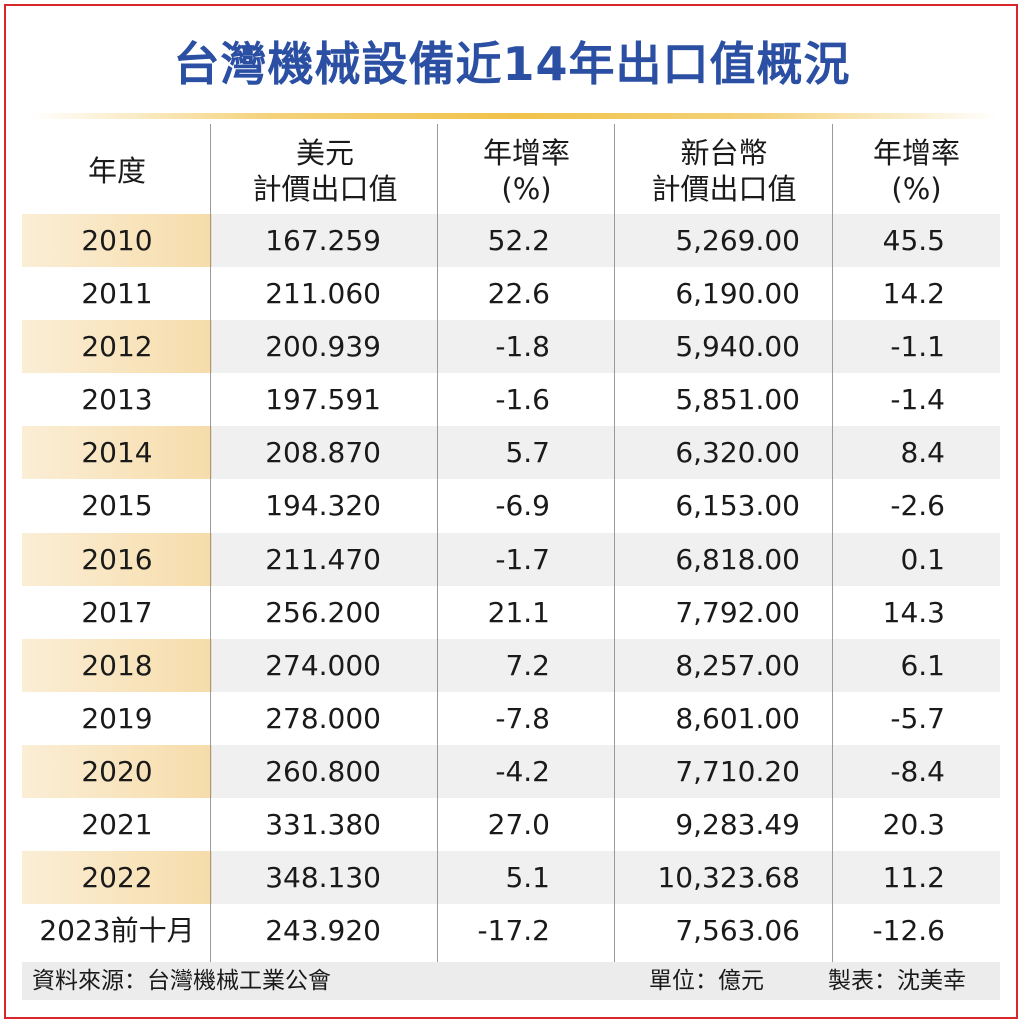  I want to click on header-twd-line-1: 新台幣, so click(724, 153).